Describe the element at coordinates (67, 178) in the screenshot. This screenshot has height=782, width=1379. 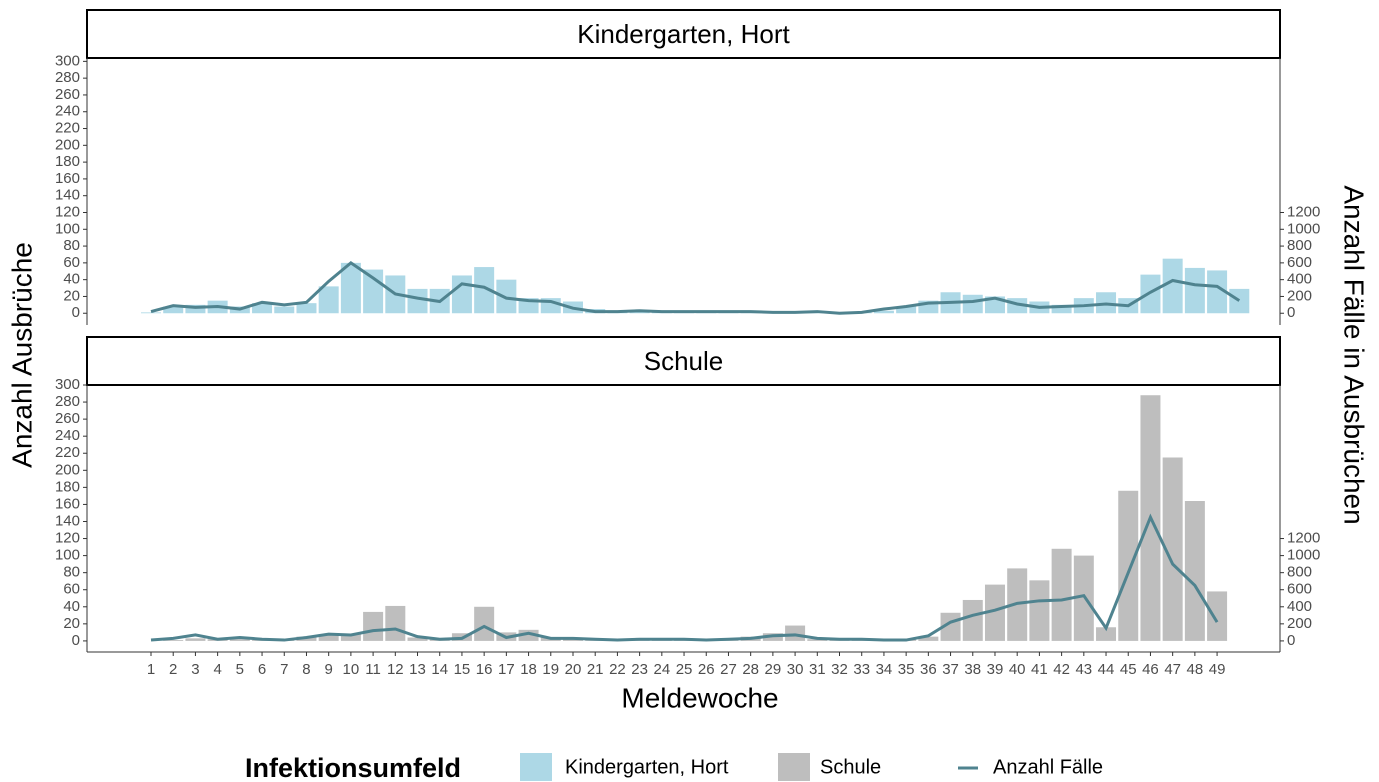
I see `y-tick-label: 160` at that location.